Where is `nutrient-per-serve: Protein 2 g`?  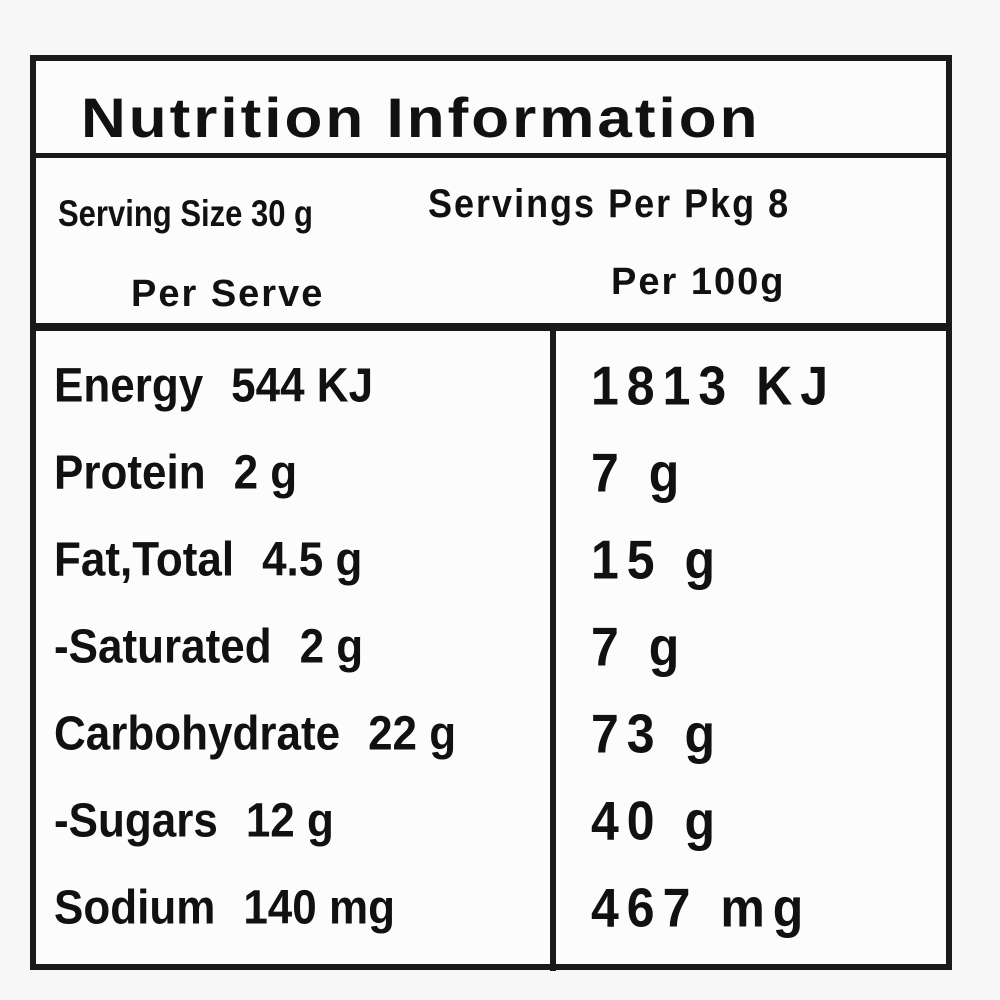 nutrient-per-serve: Protein 2 g is located at coordinates (175, 473).